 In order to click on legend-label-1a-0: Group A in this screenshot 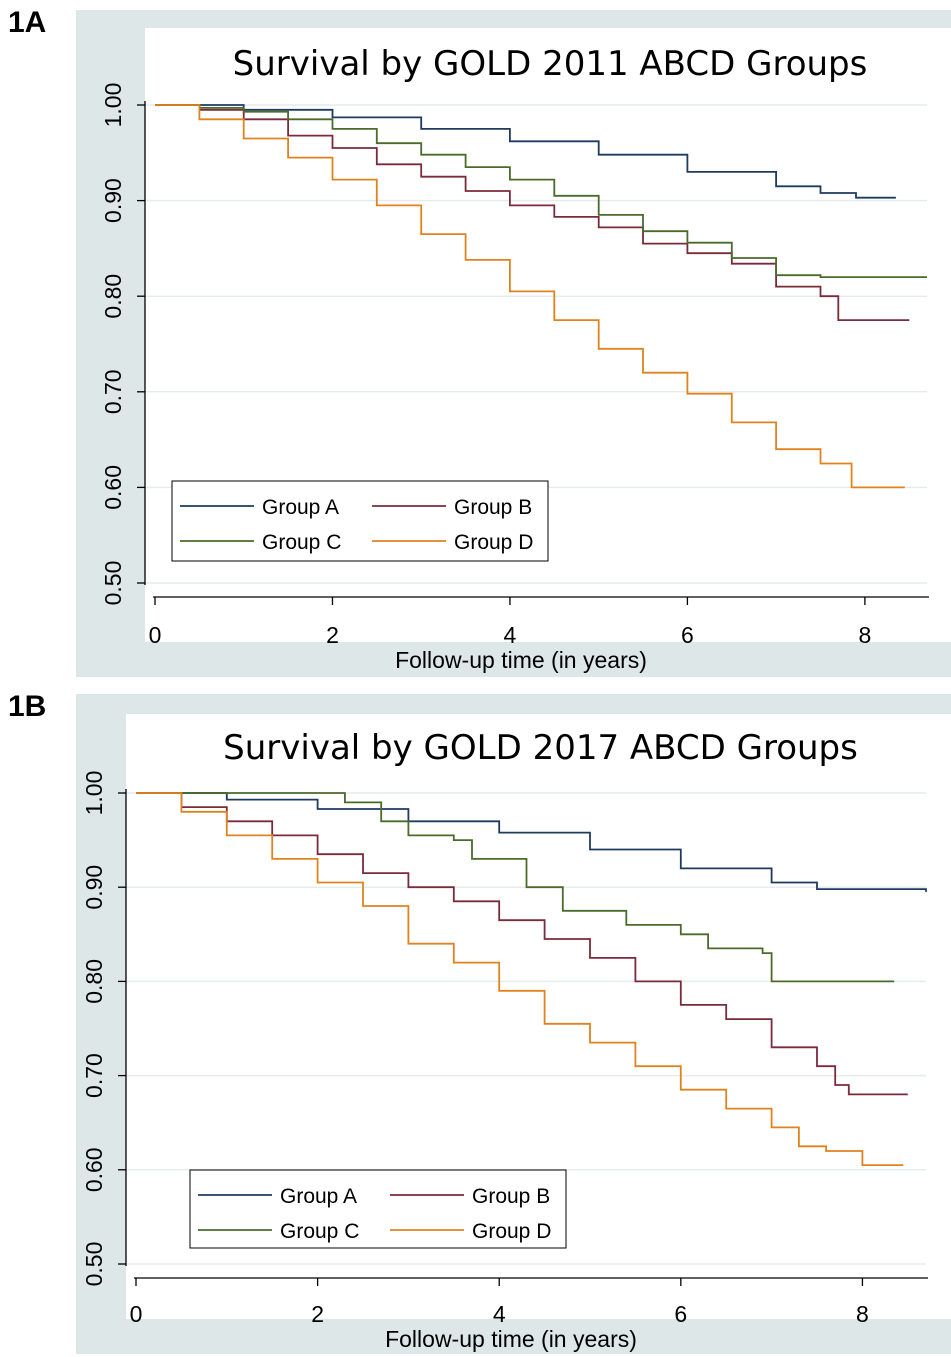, I will do `click(300, 507)`.